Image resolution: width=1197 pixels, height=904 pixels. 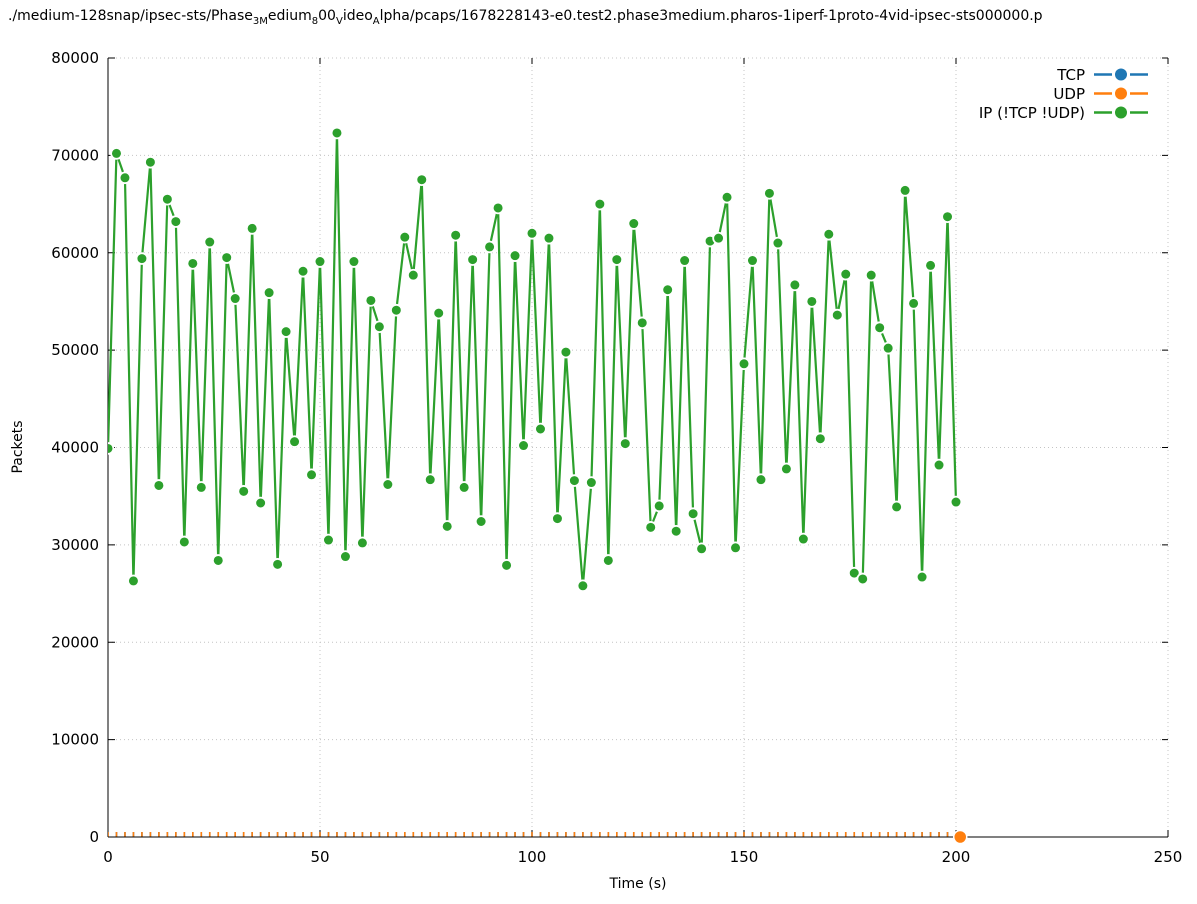 What do you see at coordinates (319, 857) in the screenshot?
I see `x-tick-label: 50` at bounding box center [319, 857].